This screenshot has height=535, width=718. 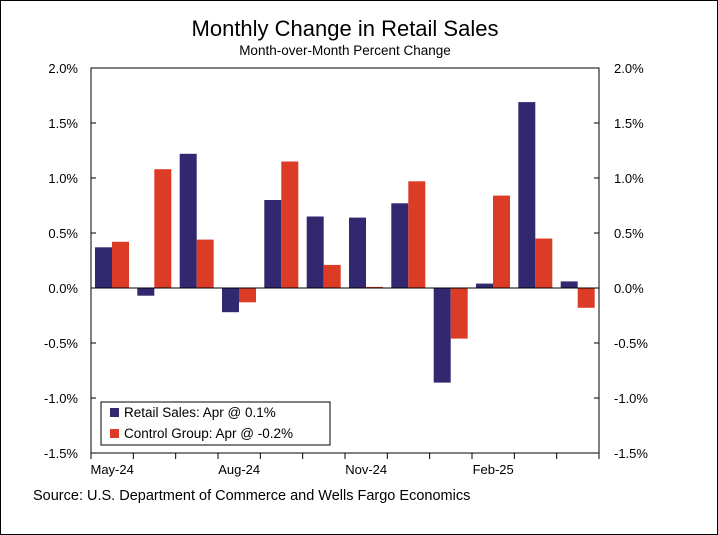 I want to click on y-tick-label-left: -1.0%, so click(x=61, y=398).